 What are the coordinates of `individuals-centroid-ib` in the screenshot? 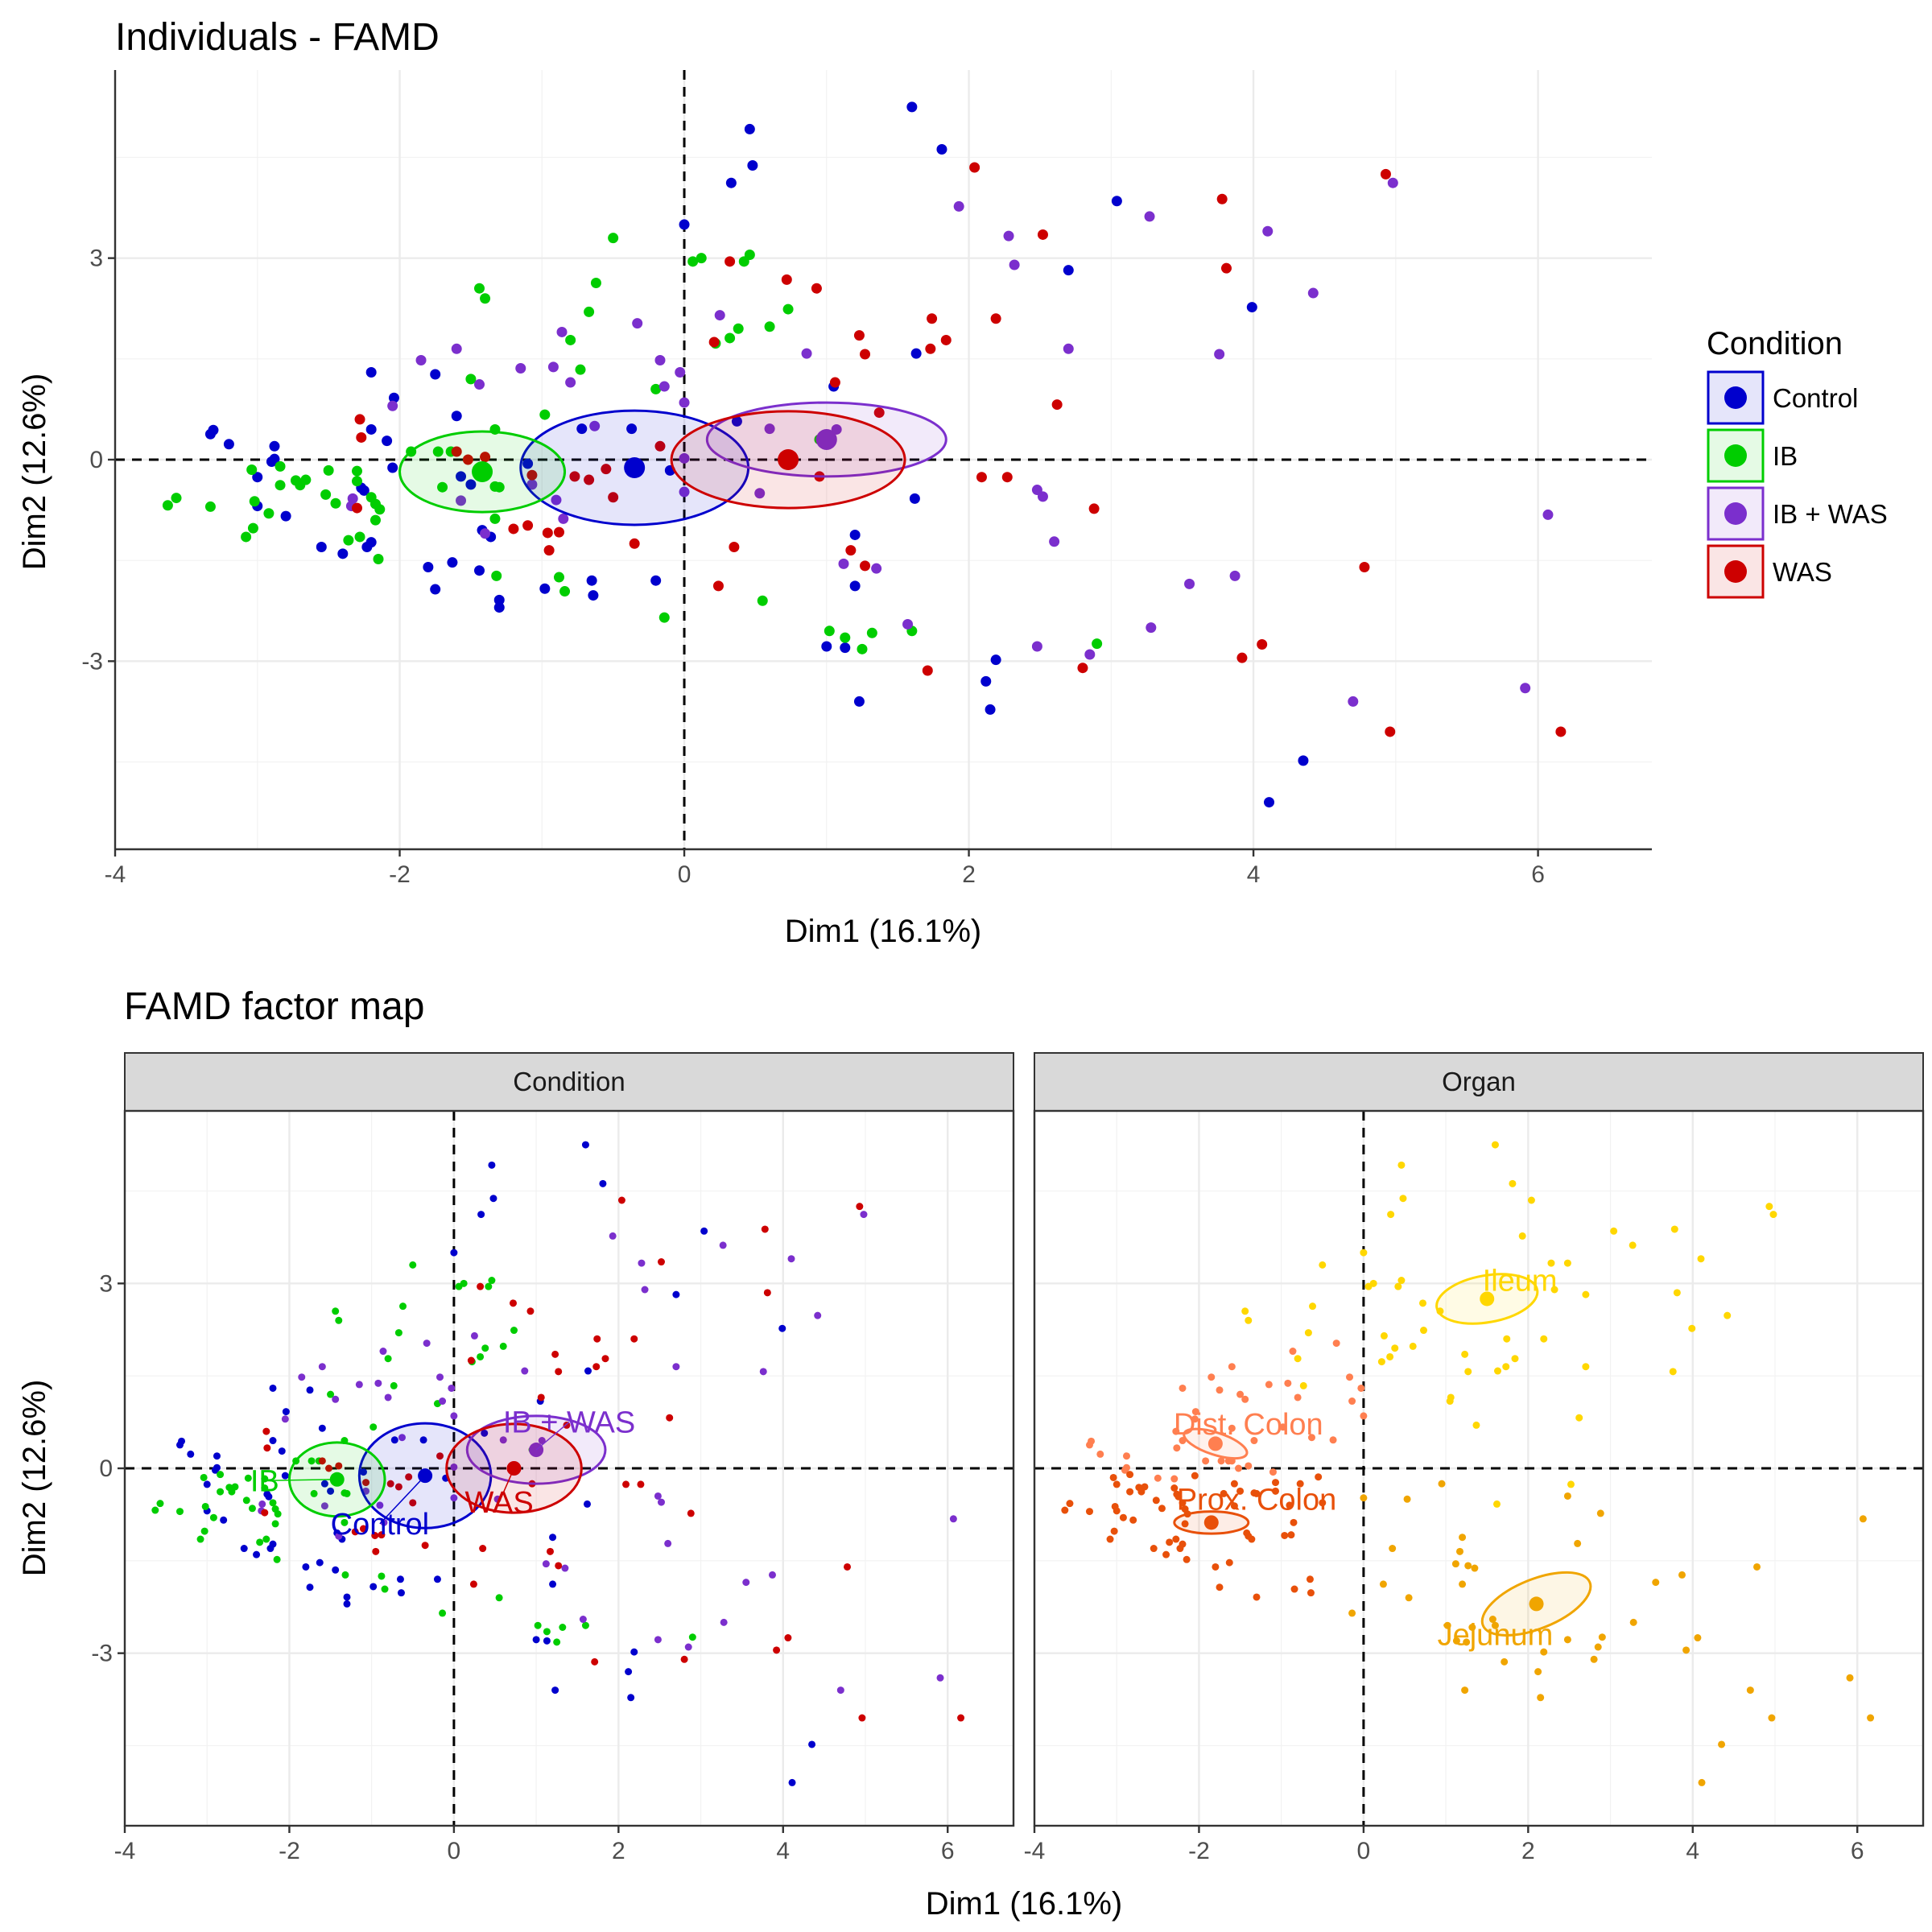 It's located at (483, 472).